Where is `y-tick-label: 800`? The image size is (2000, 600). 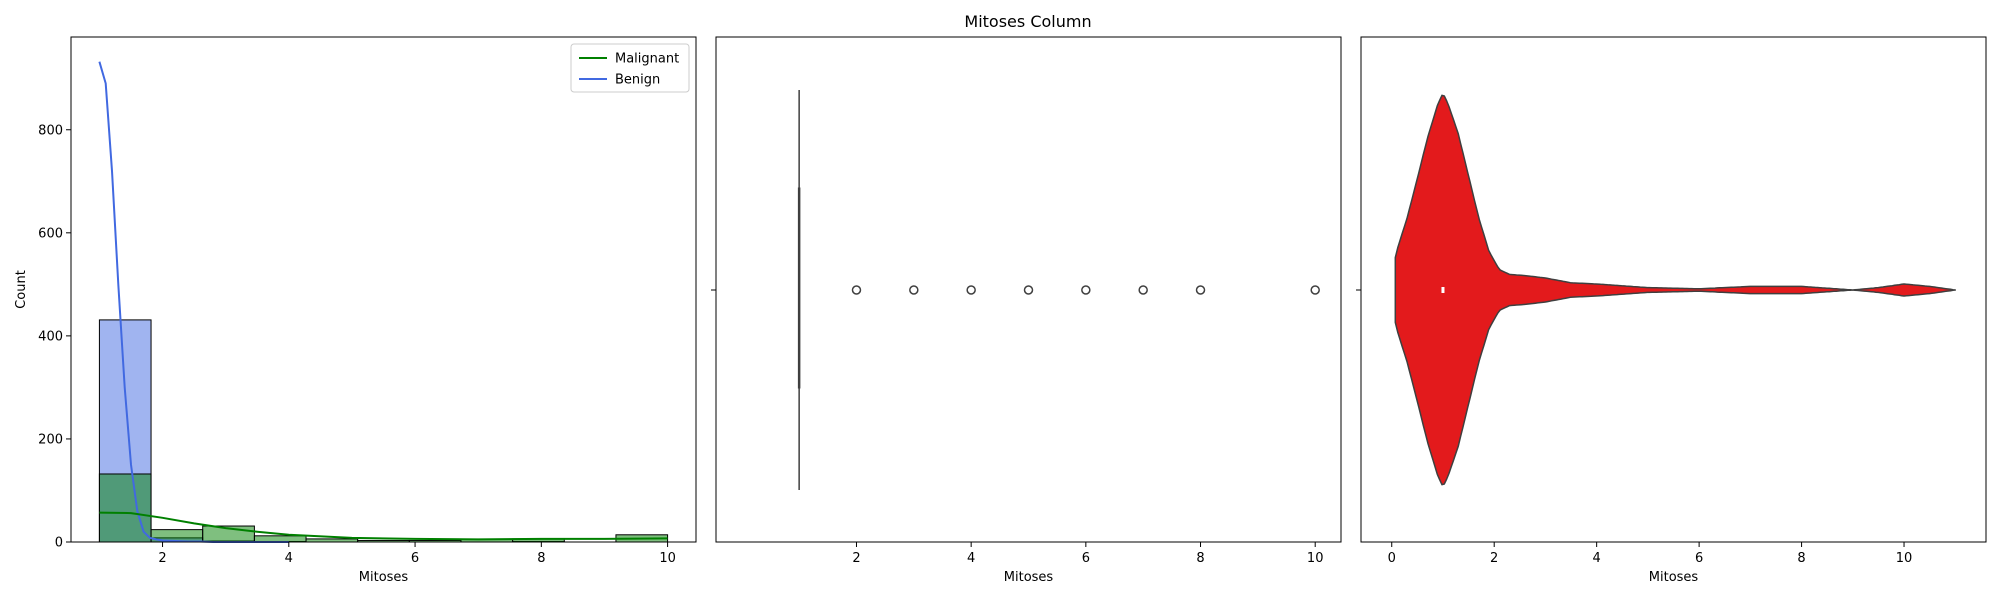
y-tick-label: 800 is located at coordinates (50, 130).